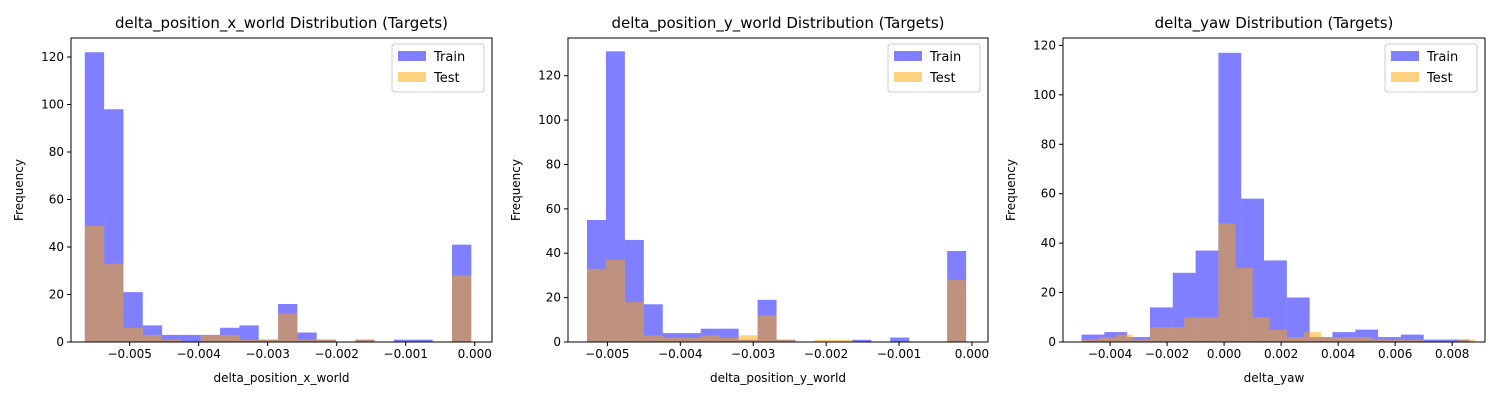 The image size is (1500, 400). What do you see at coordinates (1338, 354) in the screenshot?
I see `x-tick-label: 0.004` at bounding box center [1338, 354].